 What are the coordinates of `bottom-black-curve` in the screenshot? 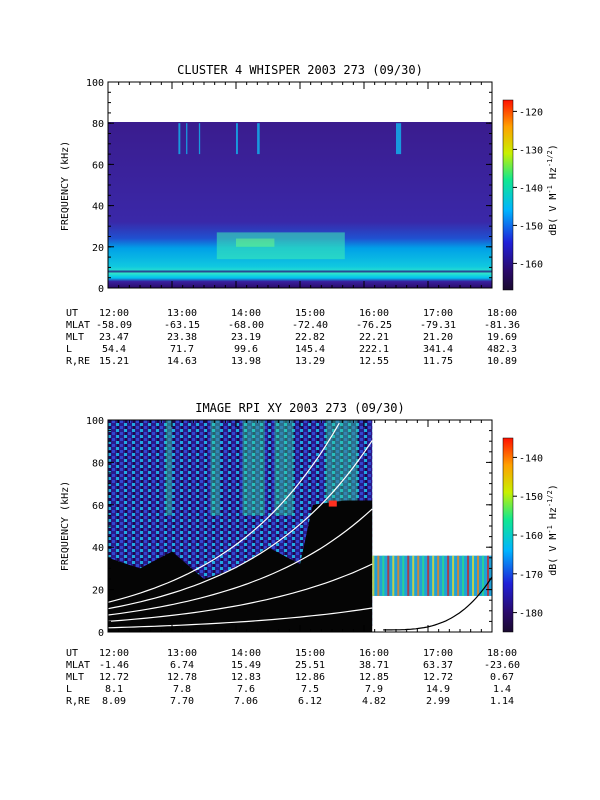 It's located at (438, 603).